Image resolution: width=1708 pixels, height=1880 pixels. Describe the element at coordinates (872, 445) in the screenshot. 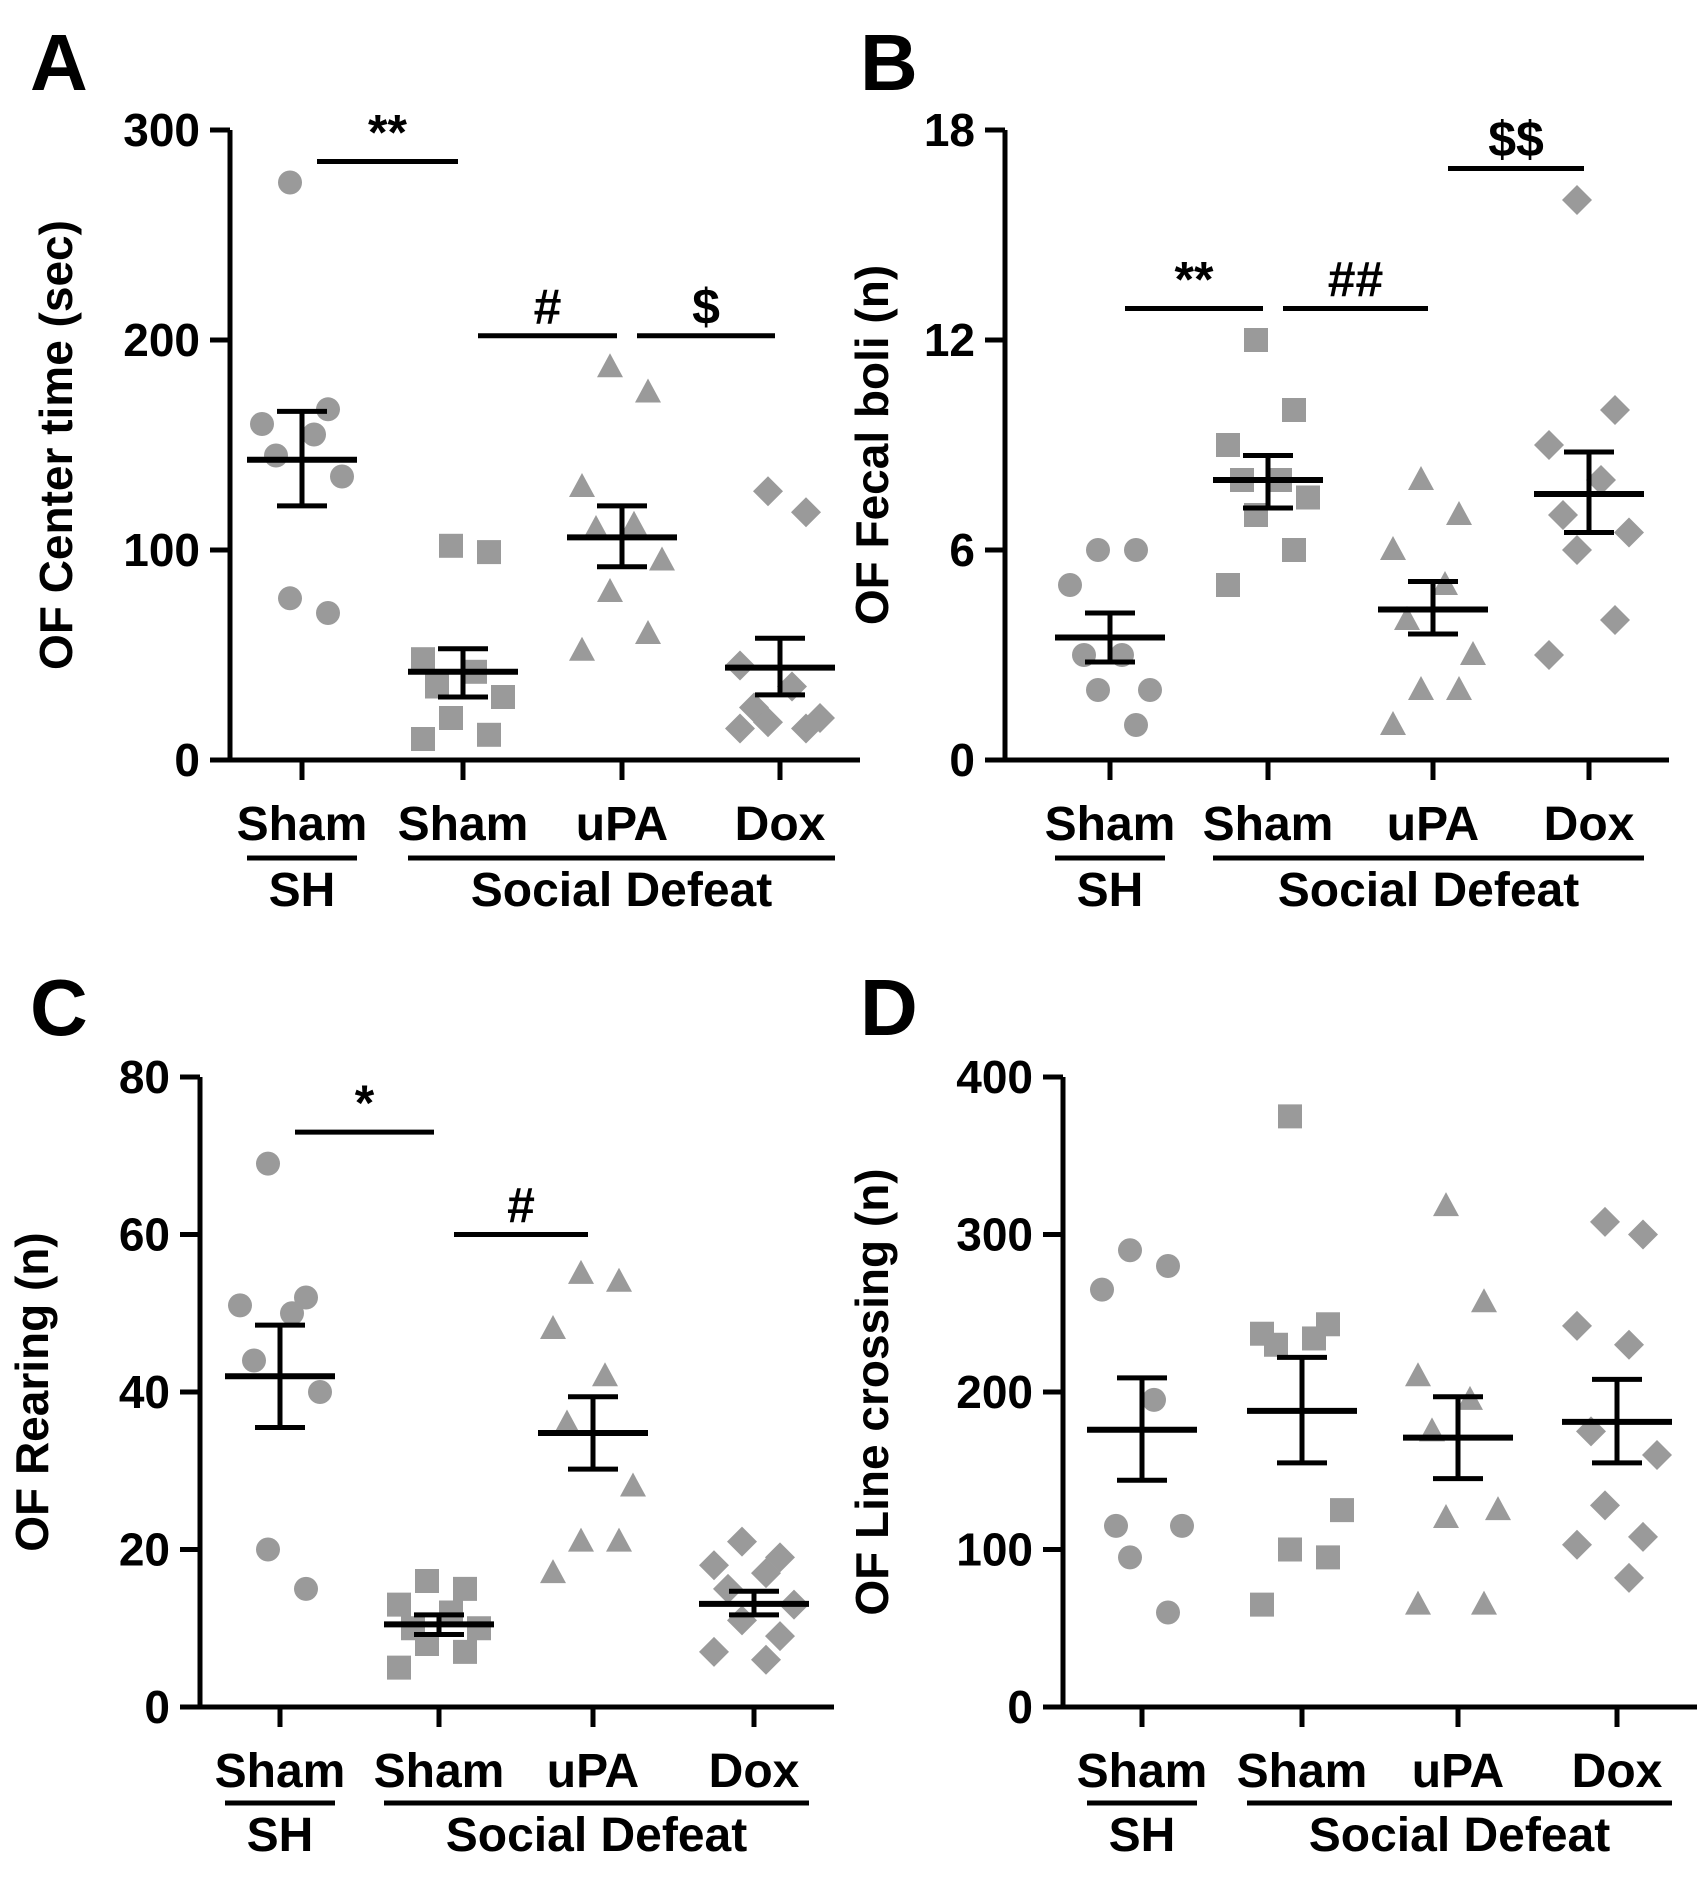

I see `y-axis-label: OF Fecal boli (n)` at that location.